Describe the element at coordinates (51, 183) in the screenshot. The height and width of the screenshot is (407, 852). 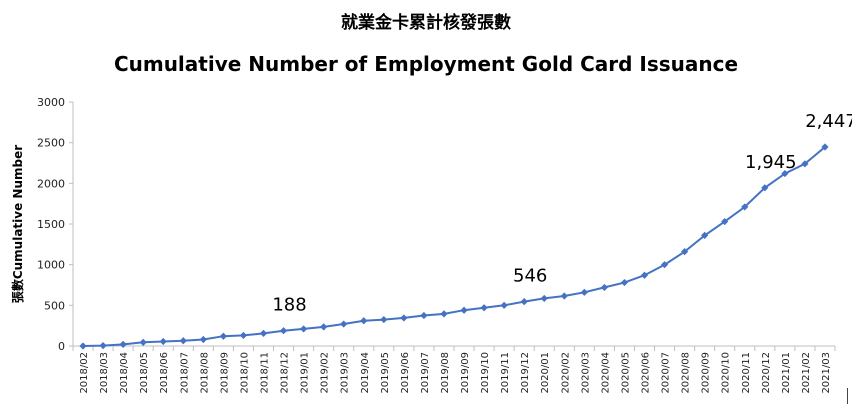
I see `y-tick-label: 2000` at that location.